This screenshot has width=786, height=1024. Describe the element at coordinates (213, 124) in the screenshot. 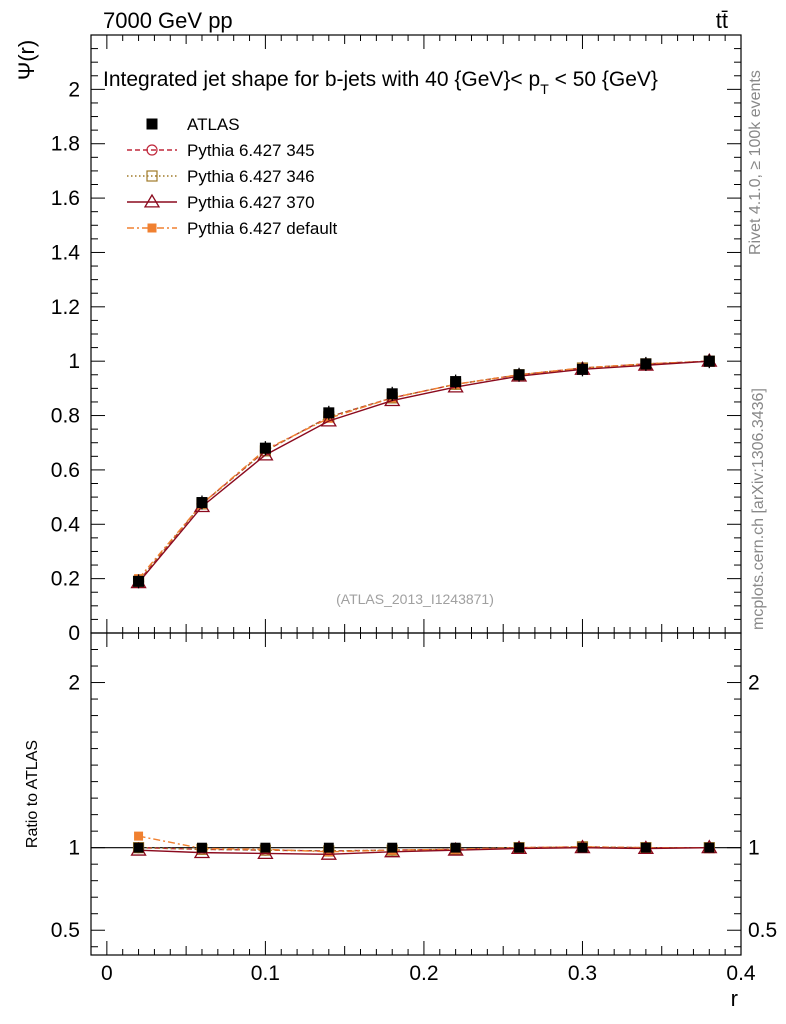

I see `legend-label-atlas: ATLAS` at that location.